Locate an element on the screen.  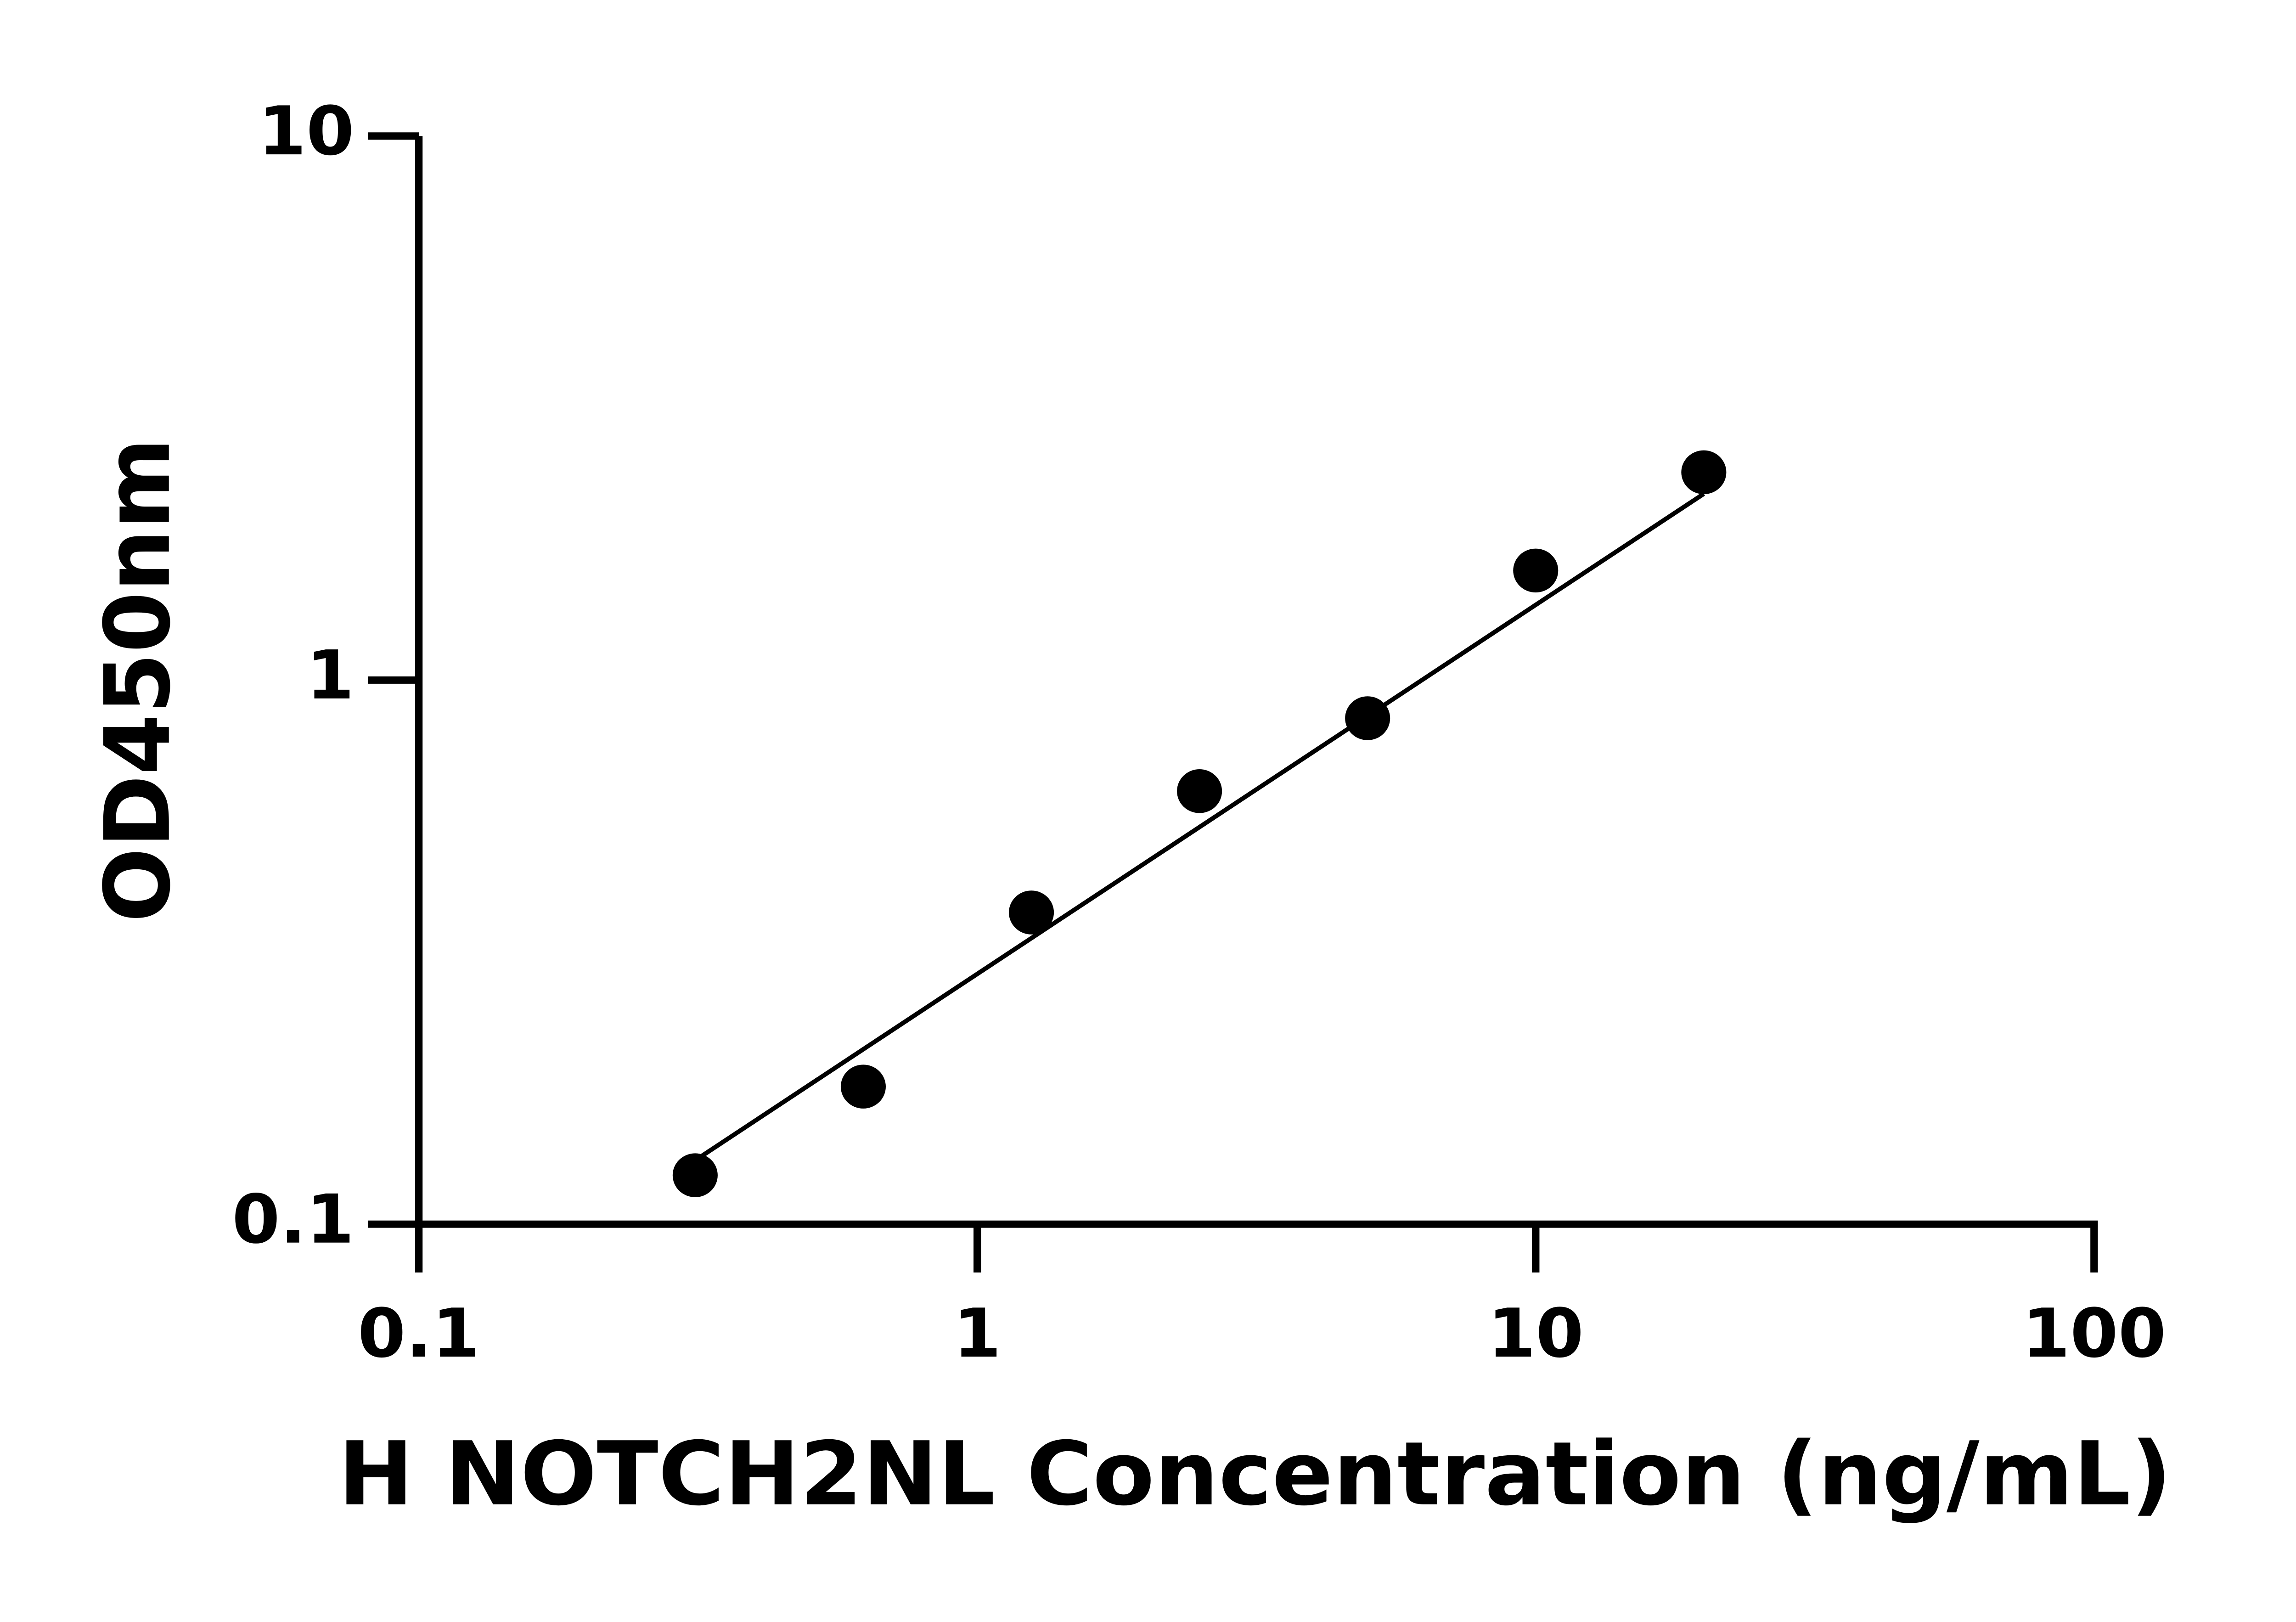
x-tick-label: 0.1 is located at coordinates (419, 1334).